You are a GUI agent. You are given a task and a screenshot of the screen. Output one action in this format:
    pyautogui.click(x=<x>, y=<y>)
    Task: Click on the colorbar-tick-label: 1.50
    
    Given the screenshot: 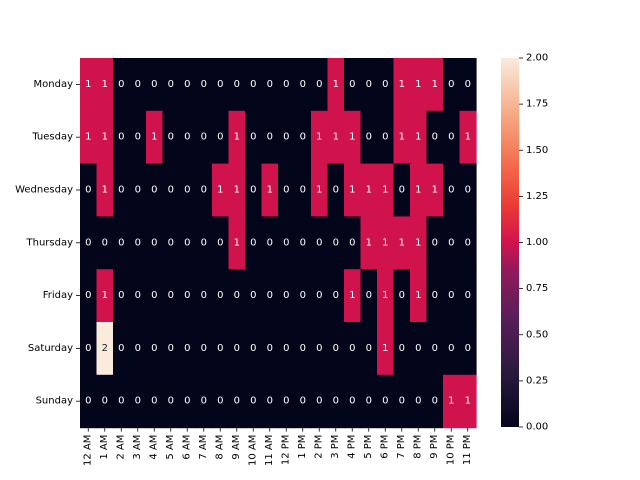 What is the action you would take?
    pyautogui.click(x=537, y=150)
    